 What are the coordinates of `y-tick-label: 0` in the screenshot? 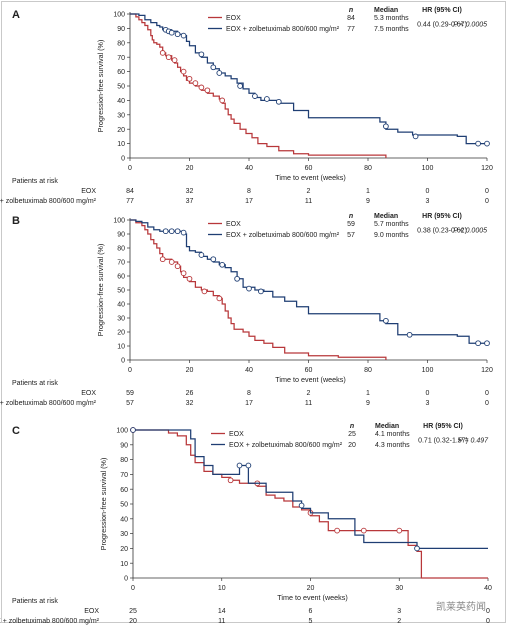 It's located at (126, 579).